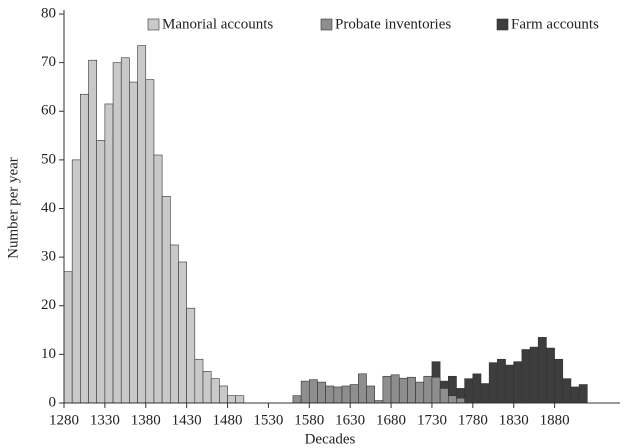 This screenshot has width=628, height=448. Describe the element at coordinates (48, 354) in the screenshot. I see `y-tick-label: 10` at that location.